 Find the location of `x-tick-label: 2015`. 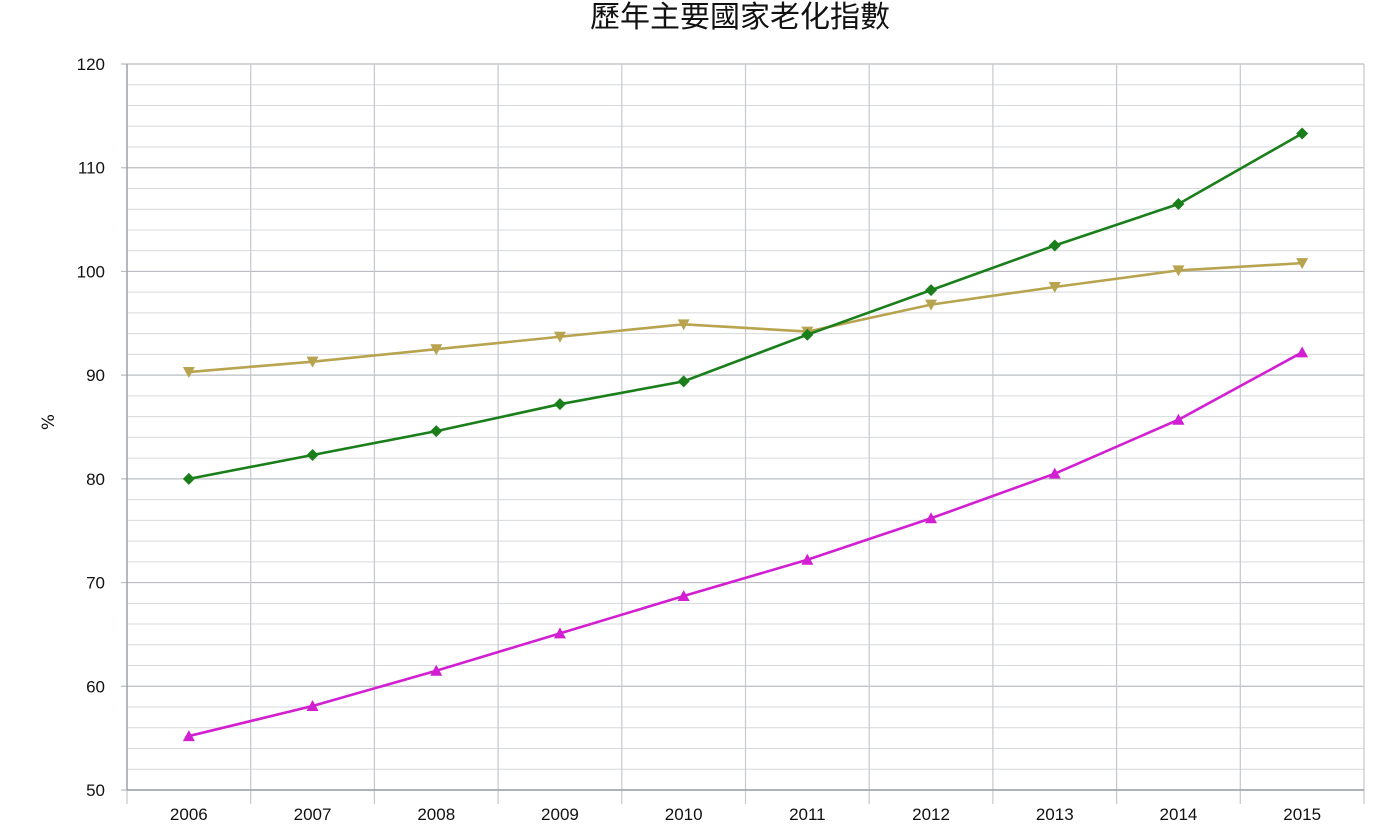

x-tick-label: 2015 is located at coordinates (1302, 814).